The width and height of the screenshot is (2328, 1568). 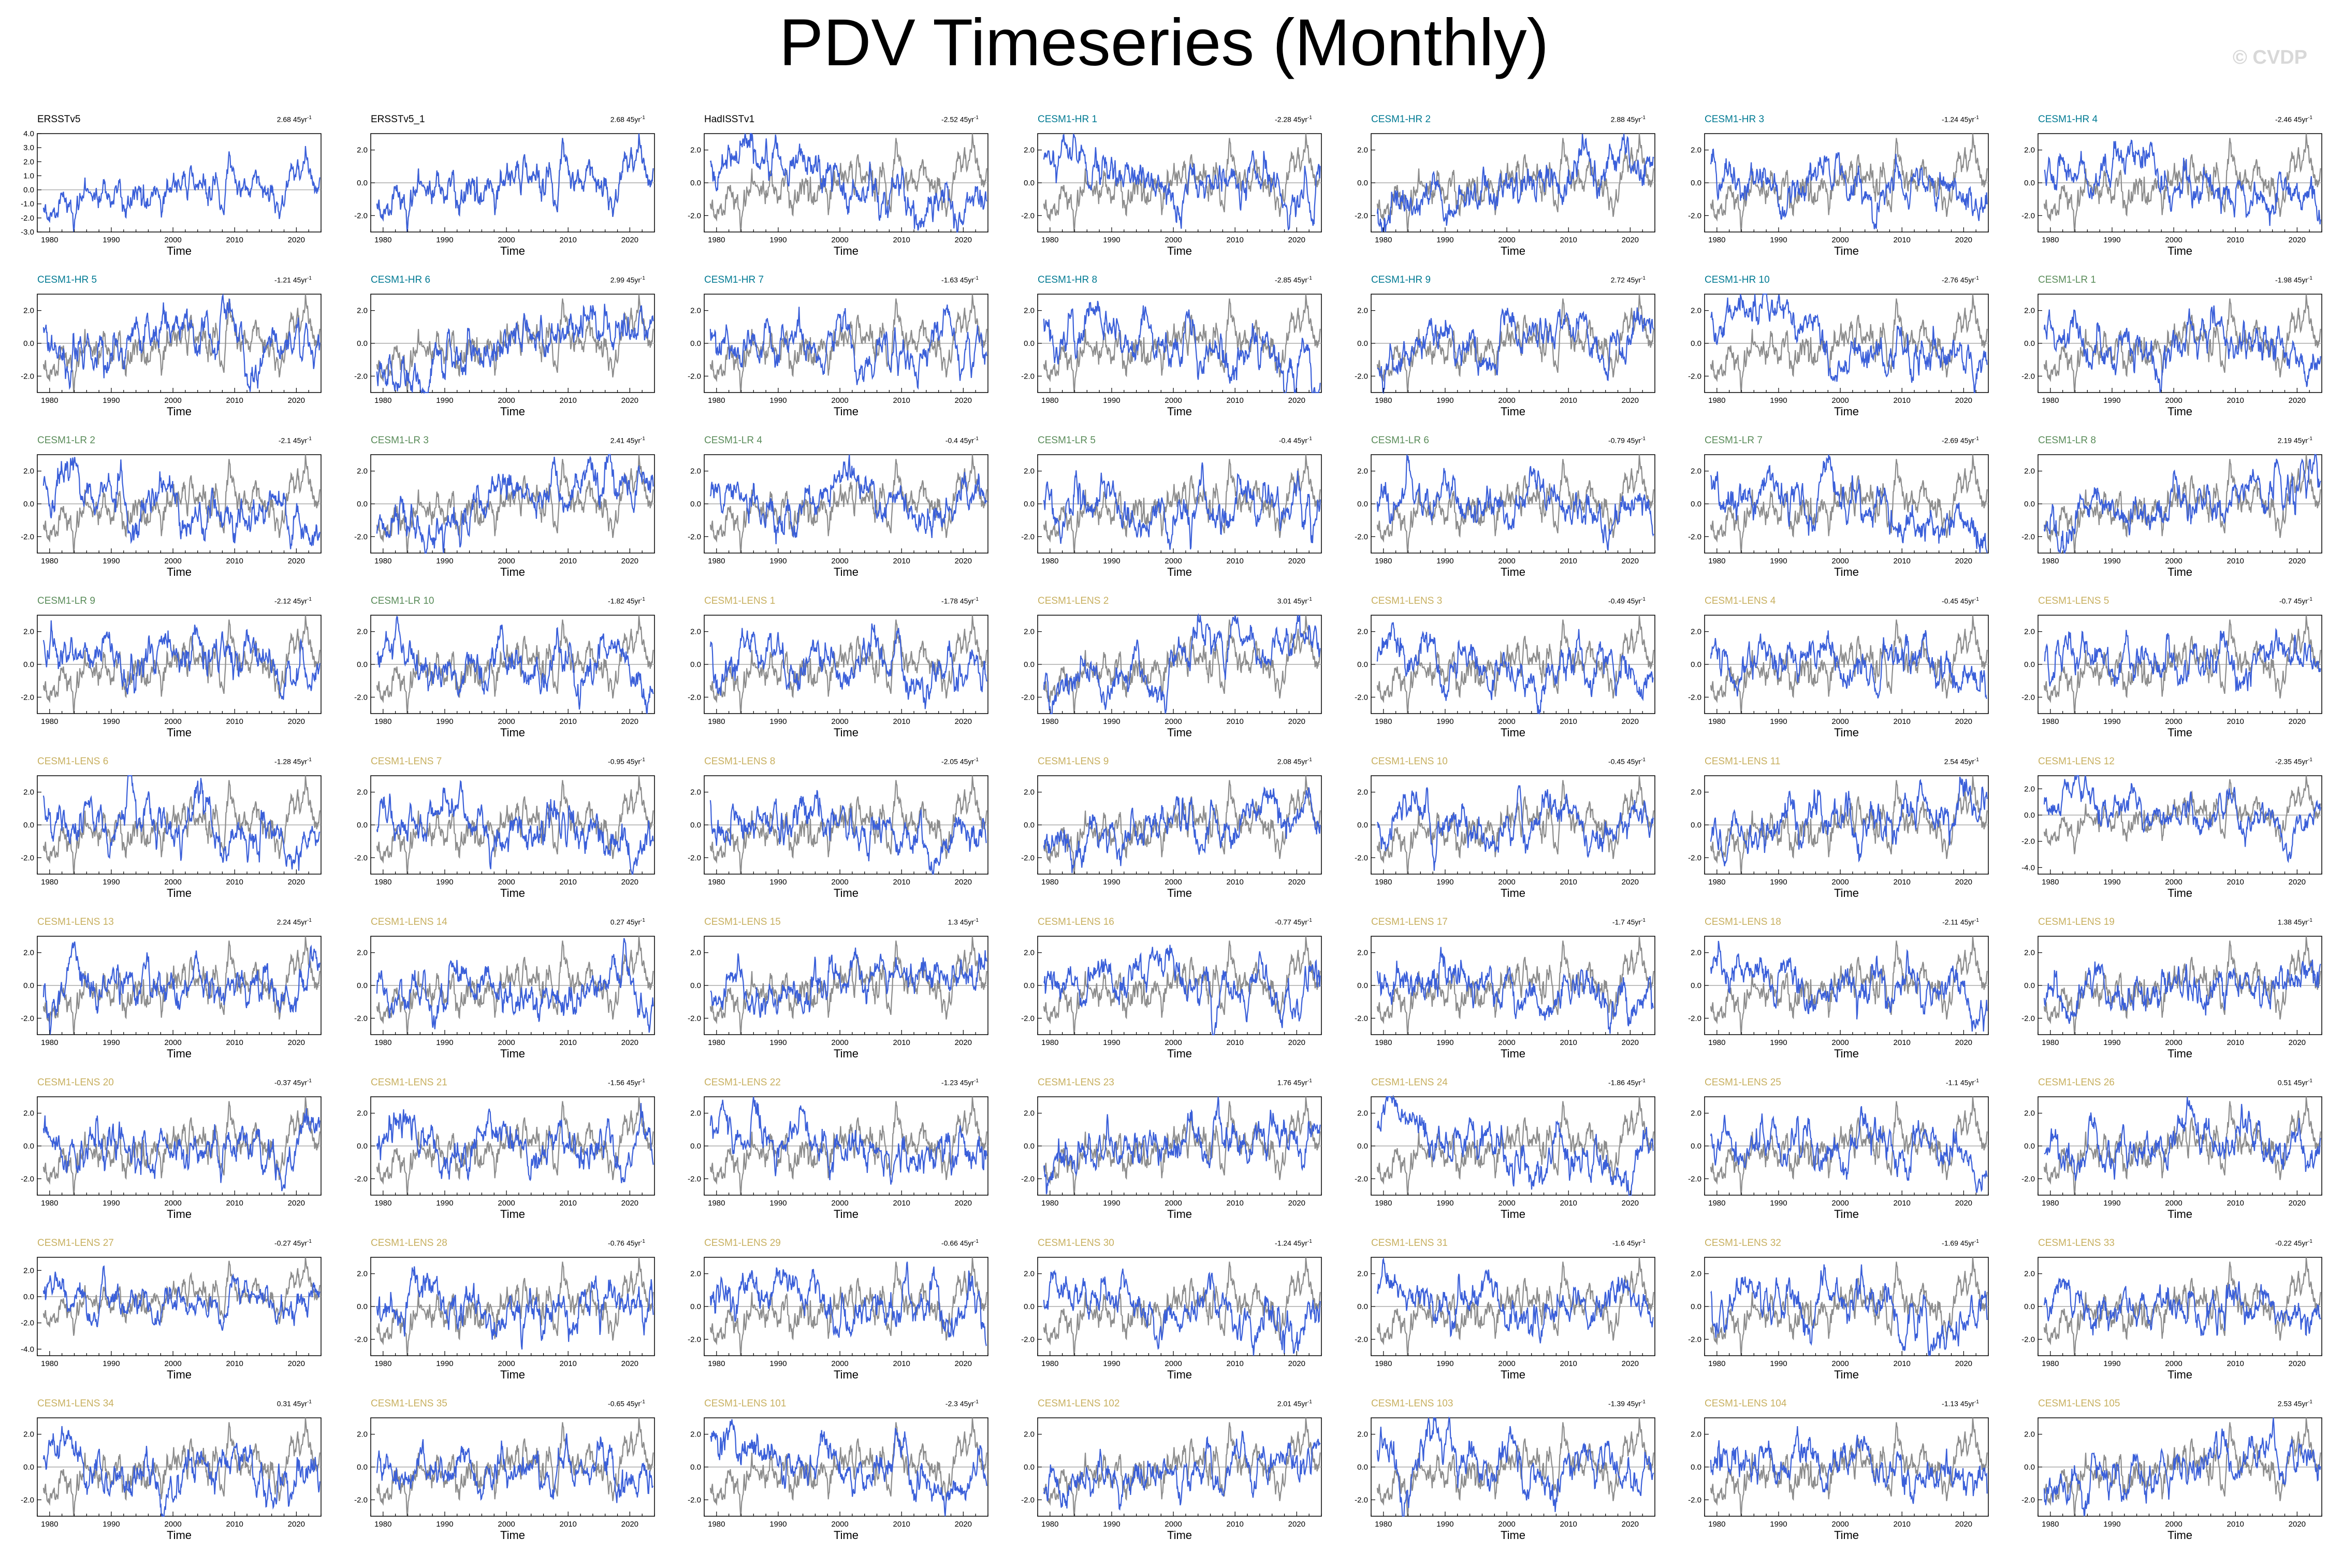 I want to click on panel-trend-label: -2.3 45yr-1, so click(x=962, y=1403).